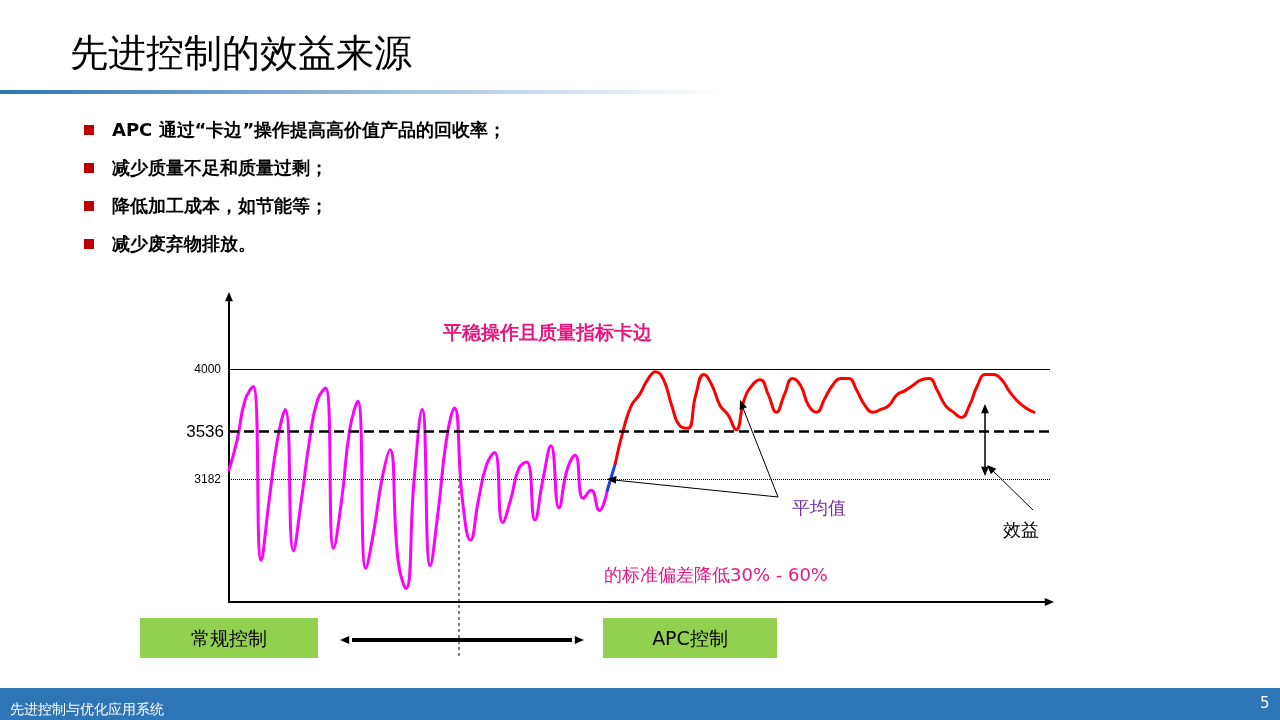 Image resolution: width=1280 pixels, height=720 pixels. Describe the element at coordinates (205, 432) in the screenshot. I see `ref-line-label: 3536` at that location.